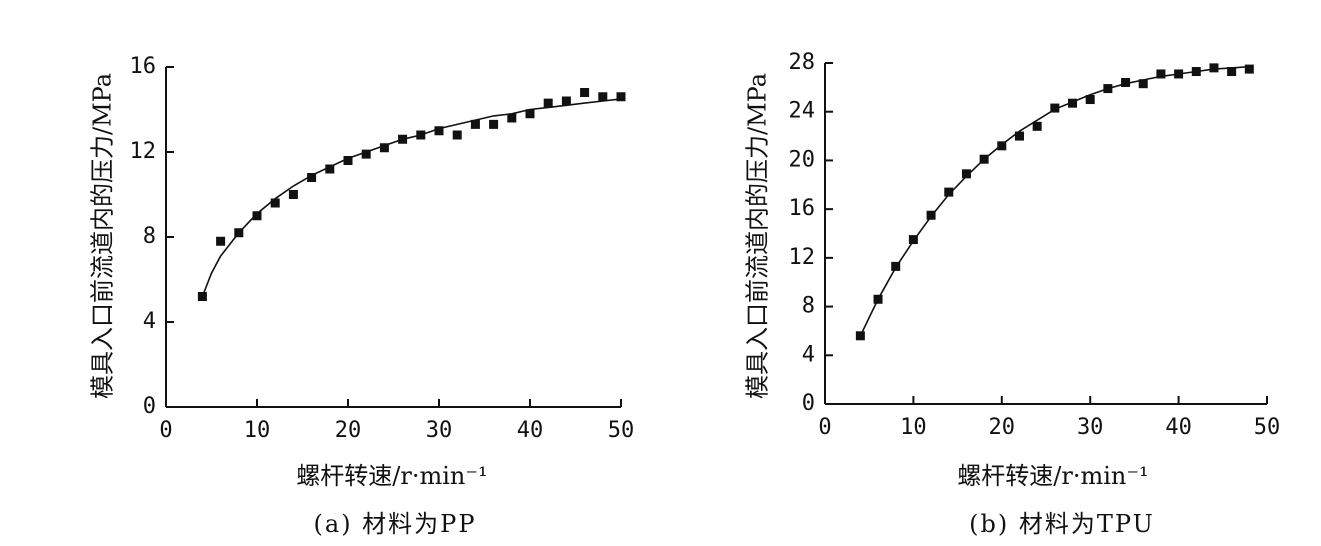 The image size is (1321, 546). Describe the element at coordinates (1052, 476) in the screenshot. I see `chart-b-xlabel: 螺杆转速/r·min⁻¹` at that location.